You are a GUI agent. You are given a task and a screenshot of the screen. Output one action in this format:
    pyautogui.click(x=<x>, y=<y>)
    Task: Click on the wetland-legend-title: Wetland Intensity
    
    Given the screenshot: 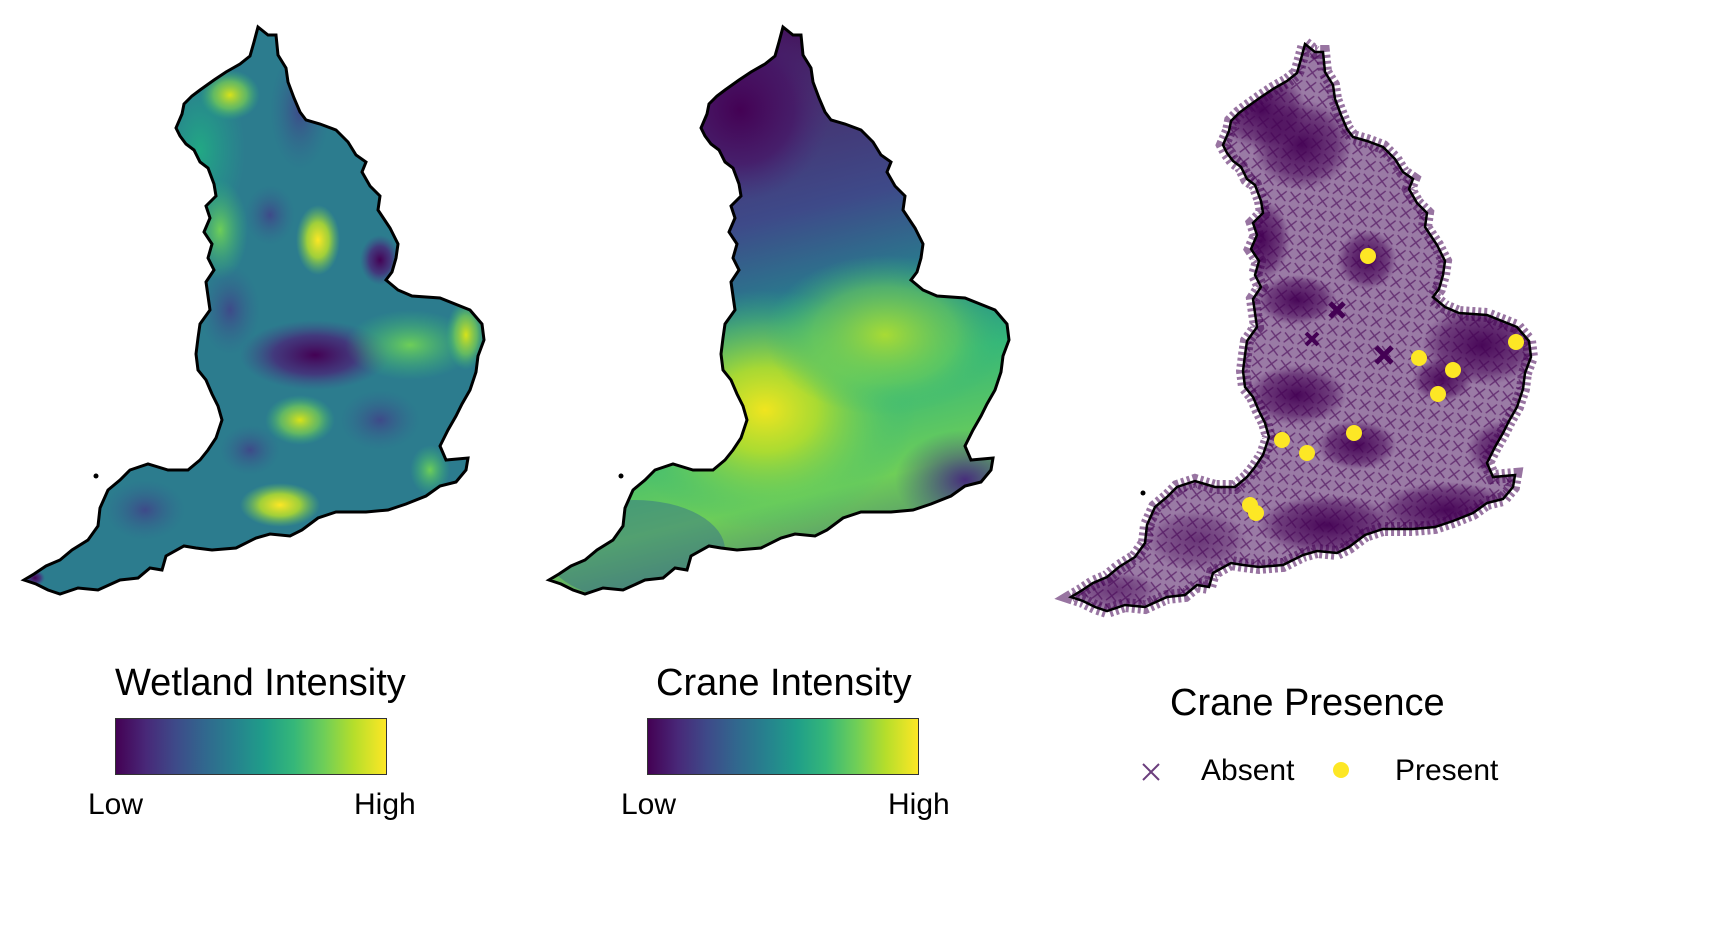 What is the action you would take?
    pyautogui.click(x=260, y=683)
    